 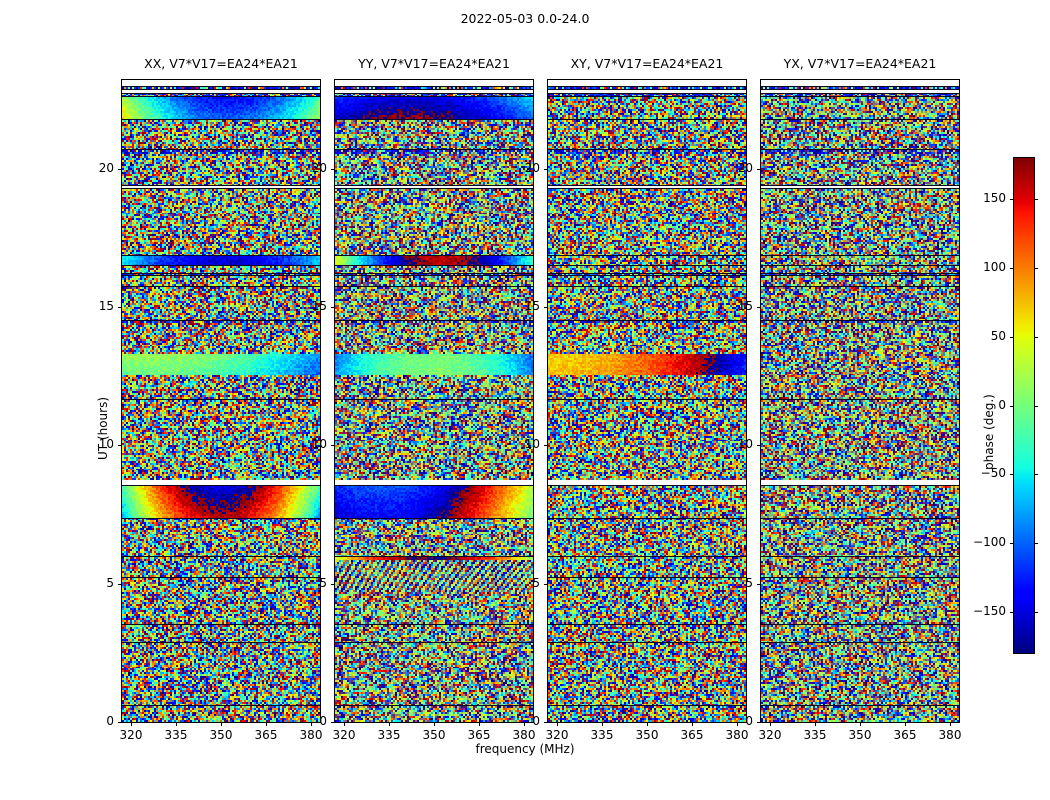 What do you see at coordinates (311, 735) in the screenshot?
I see `x-tick-label-xx-4: 380` at bounding box center [311, 735].